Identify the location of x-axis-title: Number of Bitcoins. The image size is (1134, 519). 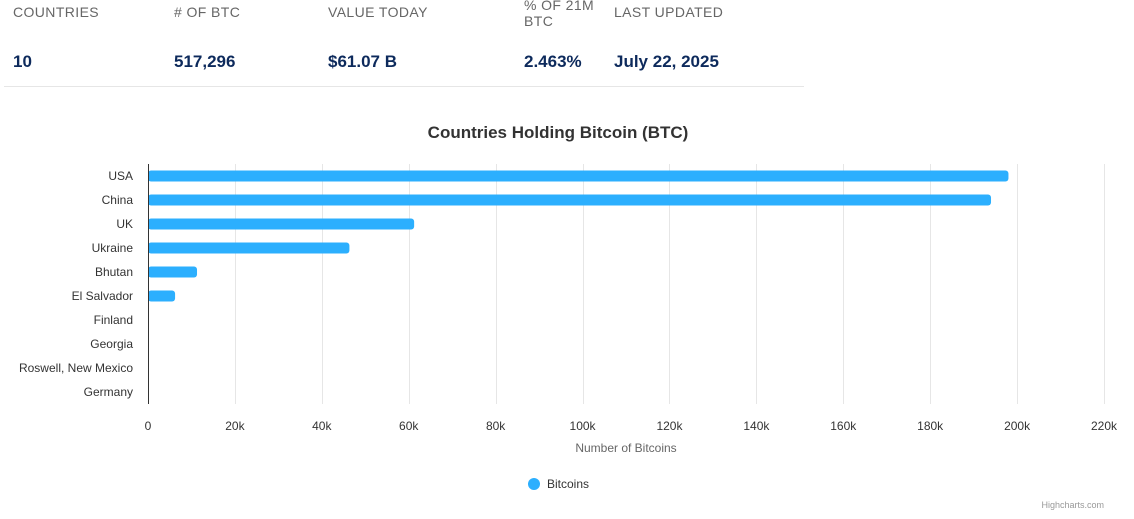
(625, 448).